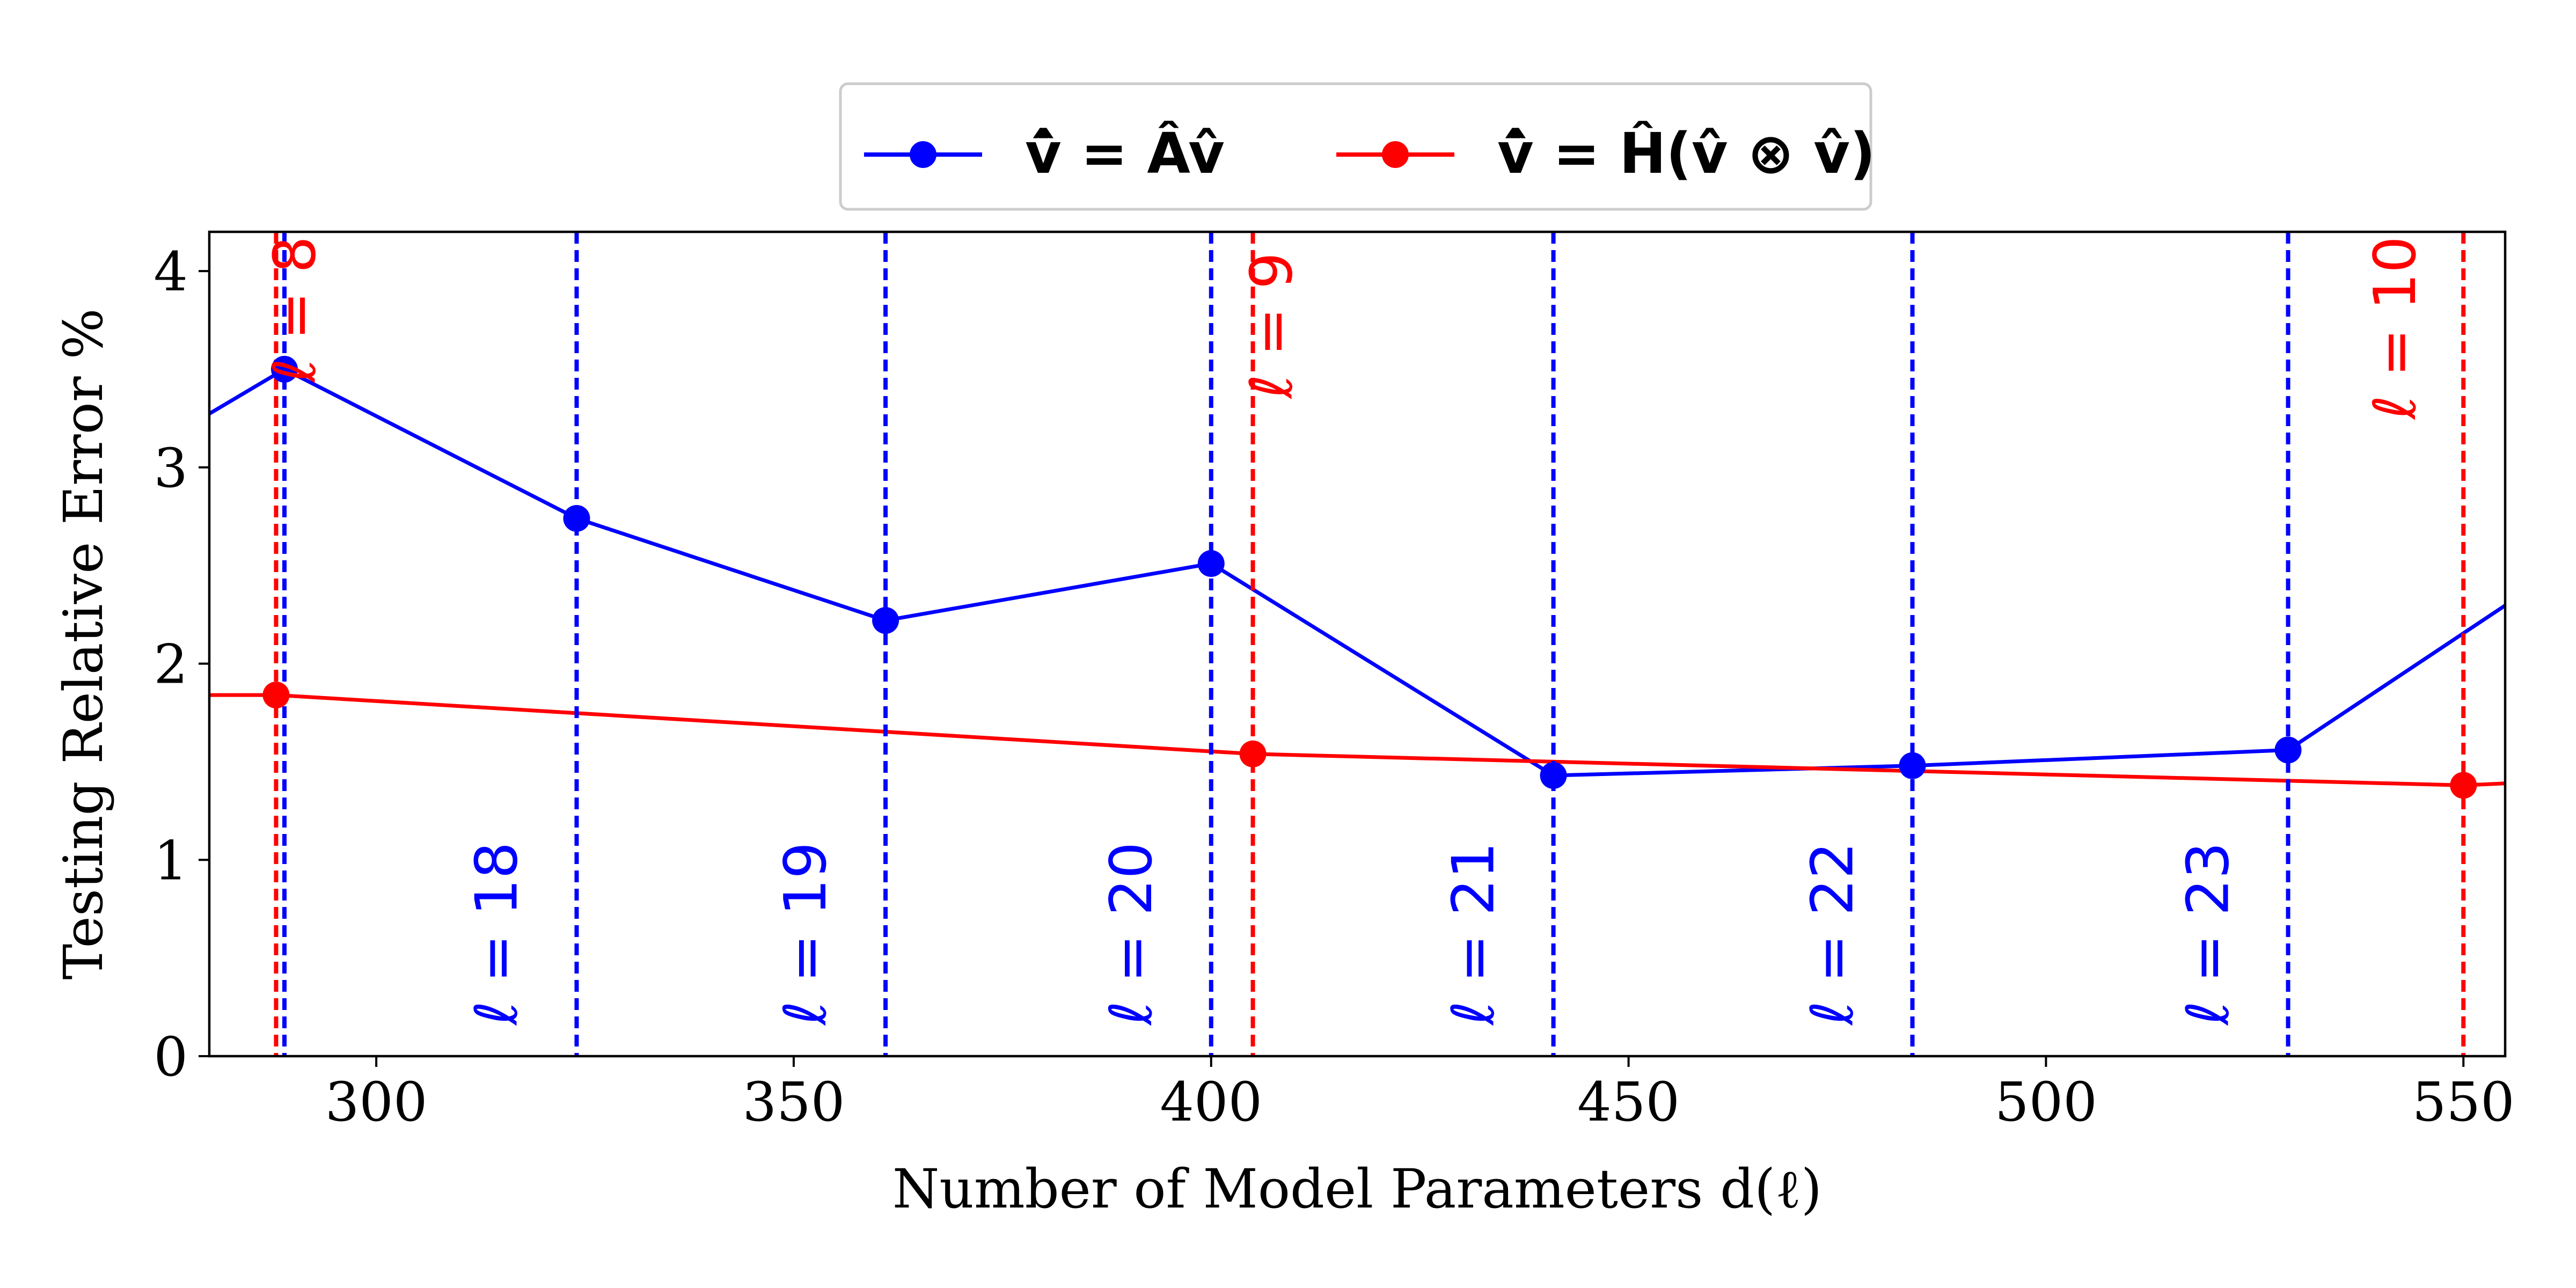 This screenshot has width=2576, height=1288. Describe the element at coordinates (1832, 934) in the screenshot. I see `vline-label-1-6: ℓ = 22` at that location.